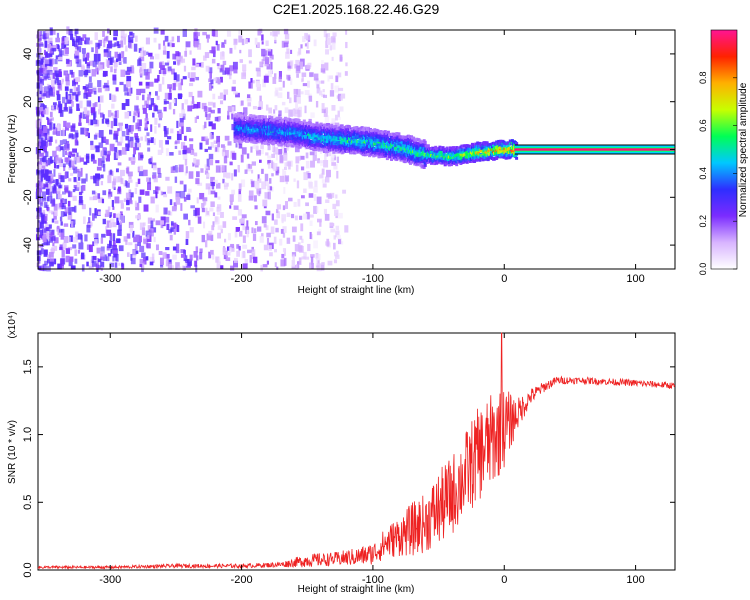 The width and height of the screenshot is (750, 600). Describe the element at coordinates (28, 54) in the screenshot. I see `top-y-tick-label: 40` at that location.